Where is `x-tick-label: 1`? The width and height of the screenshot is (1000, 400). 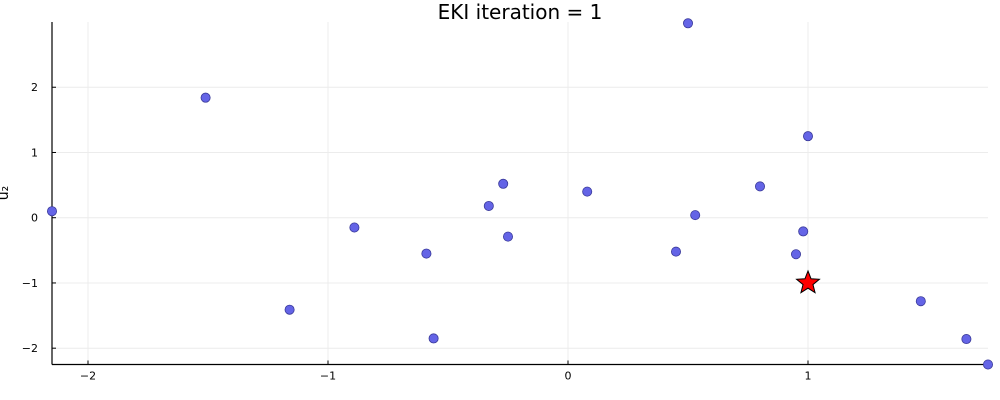
x-tick-label: 1 is located at coordinates (808, 376).